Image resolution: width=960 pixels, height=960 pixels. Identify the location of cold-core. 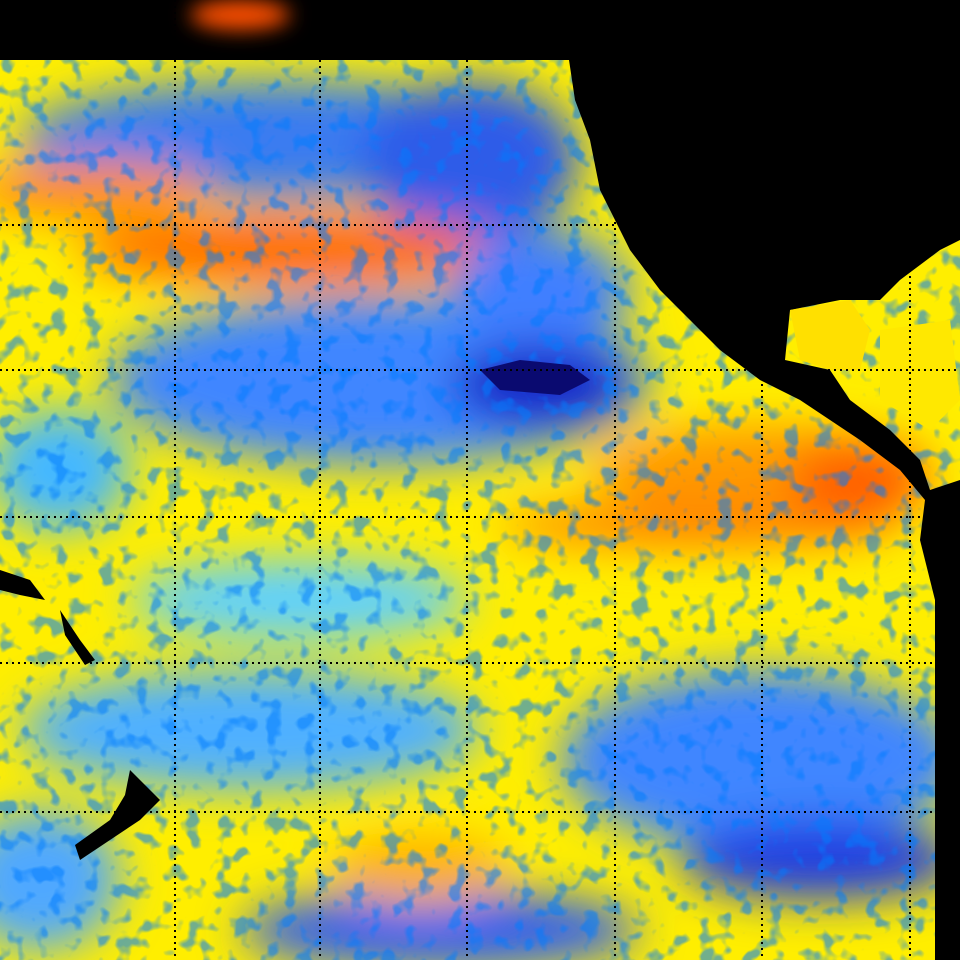
(535, 377).